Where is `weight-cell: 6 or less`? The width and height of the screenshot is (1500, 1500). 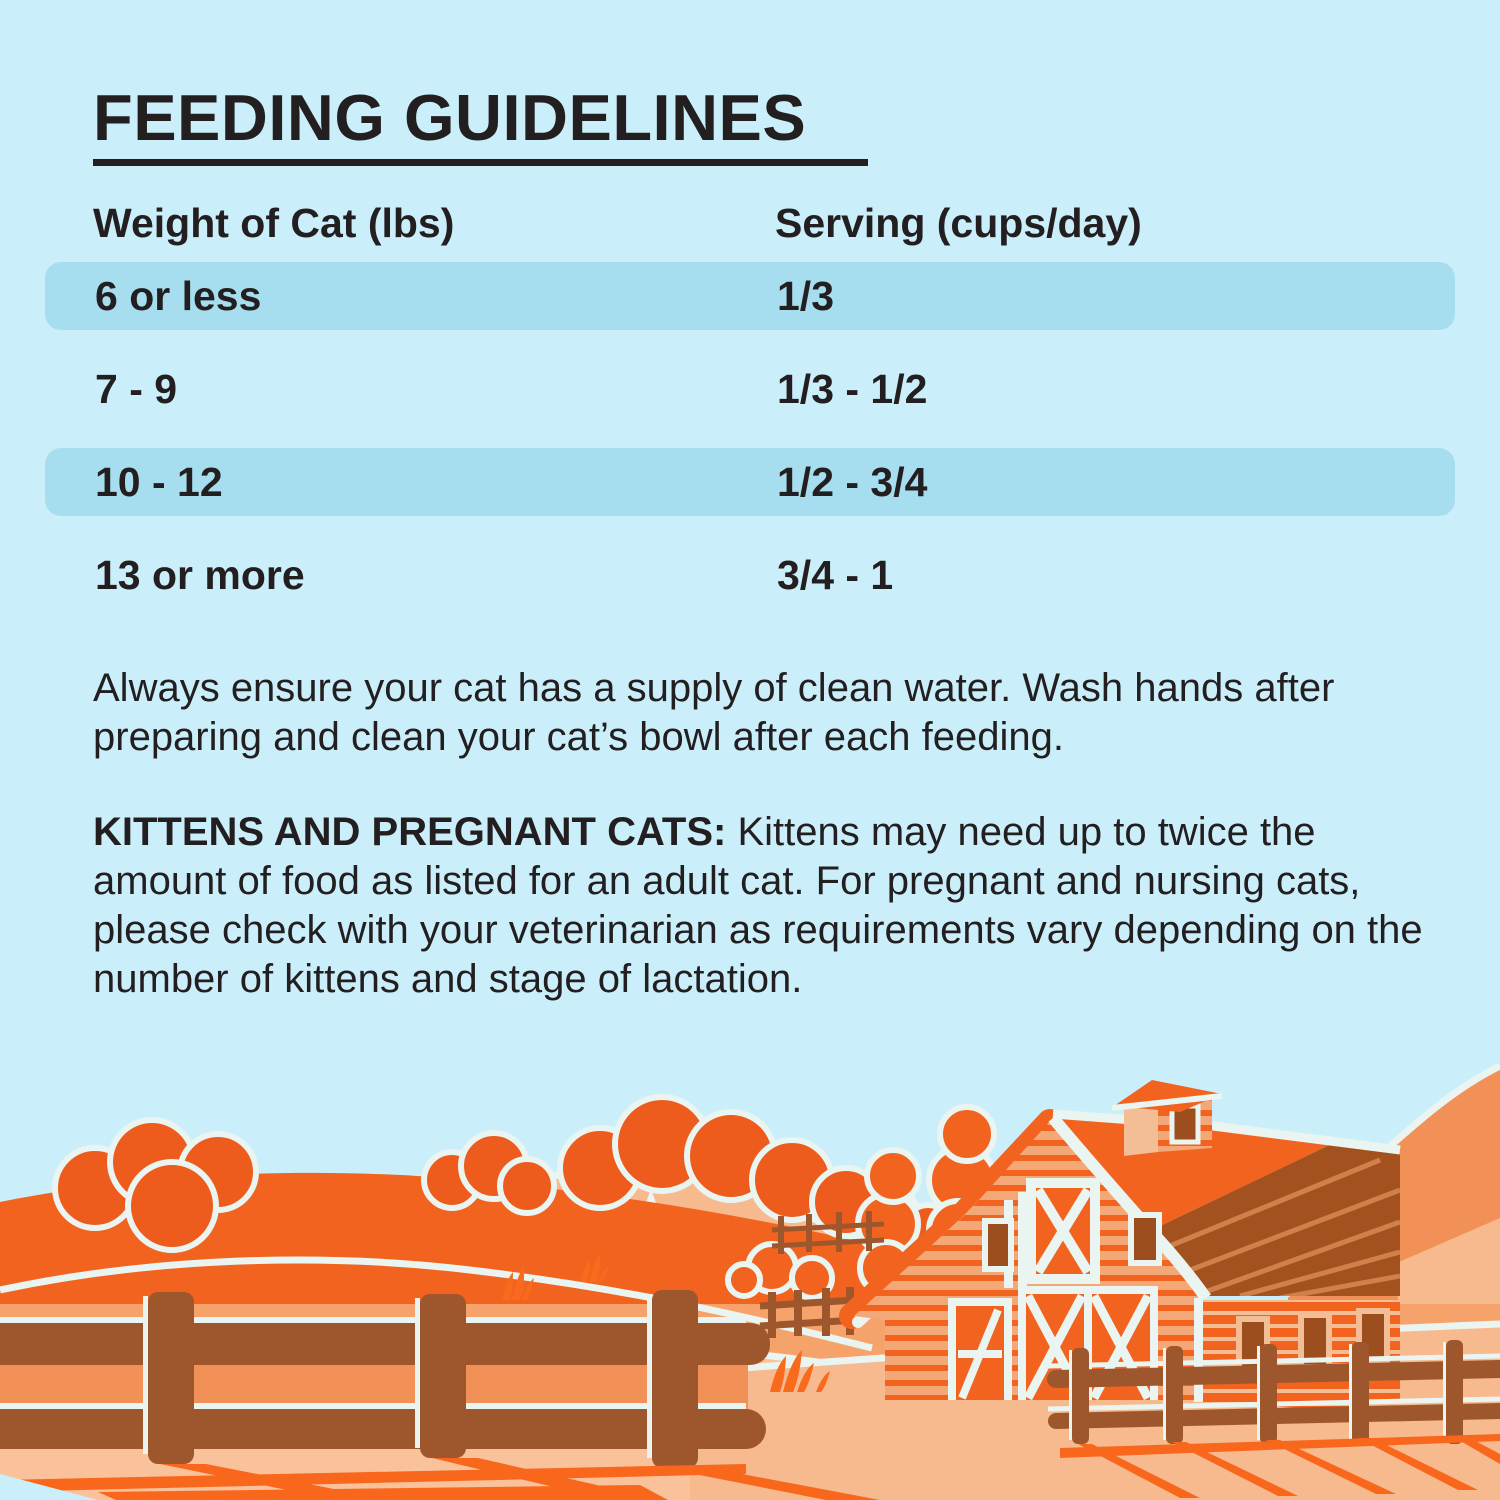 weight-cell: 6 or less is located at coordinates (178, 295).